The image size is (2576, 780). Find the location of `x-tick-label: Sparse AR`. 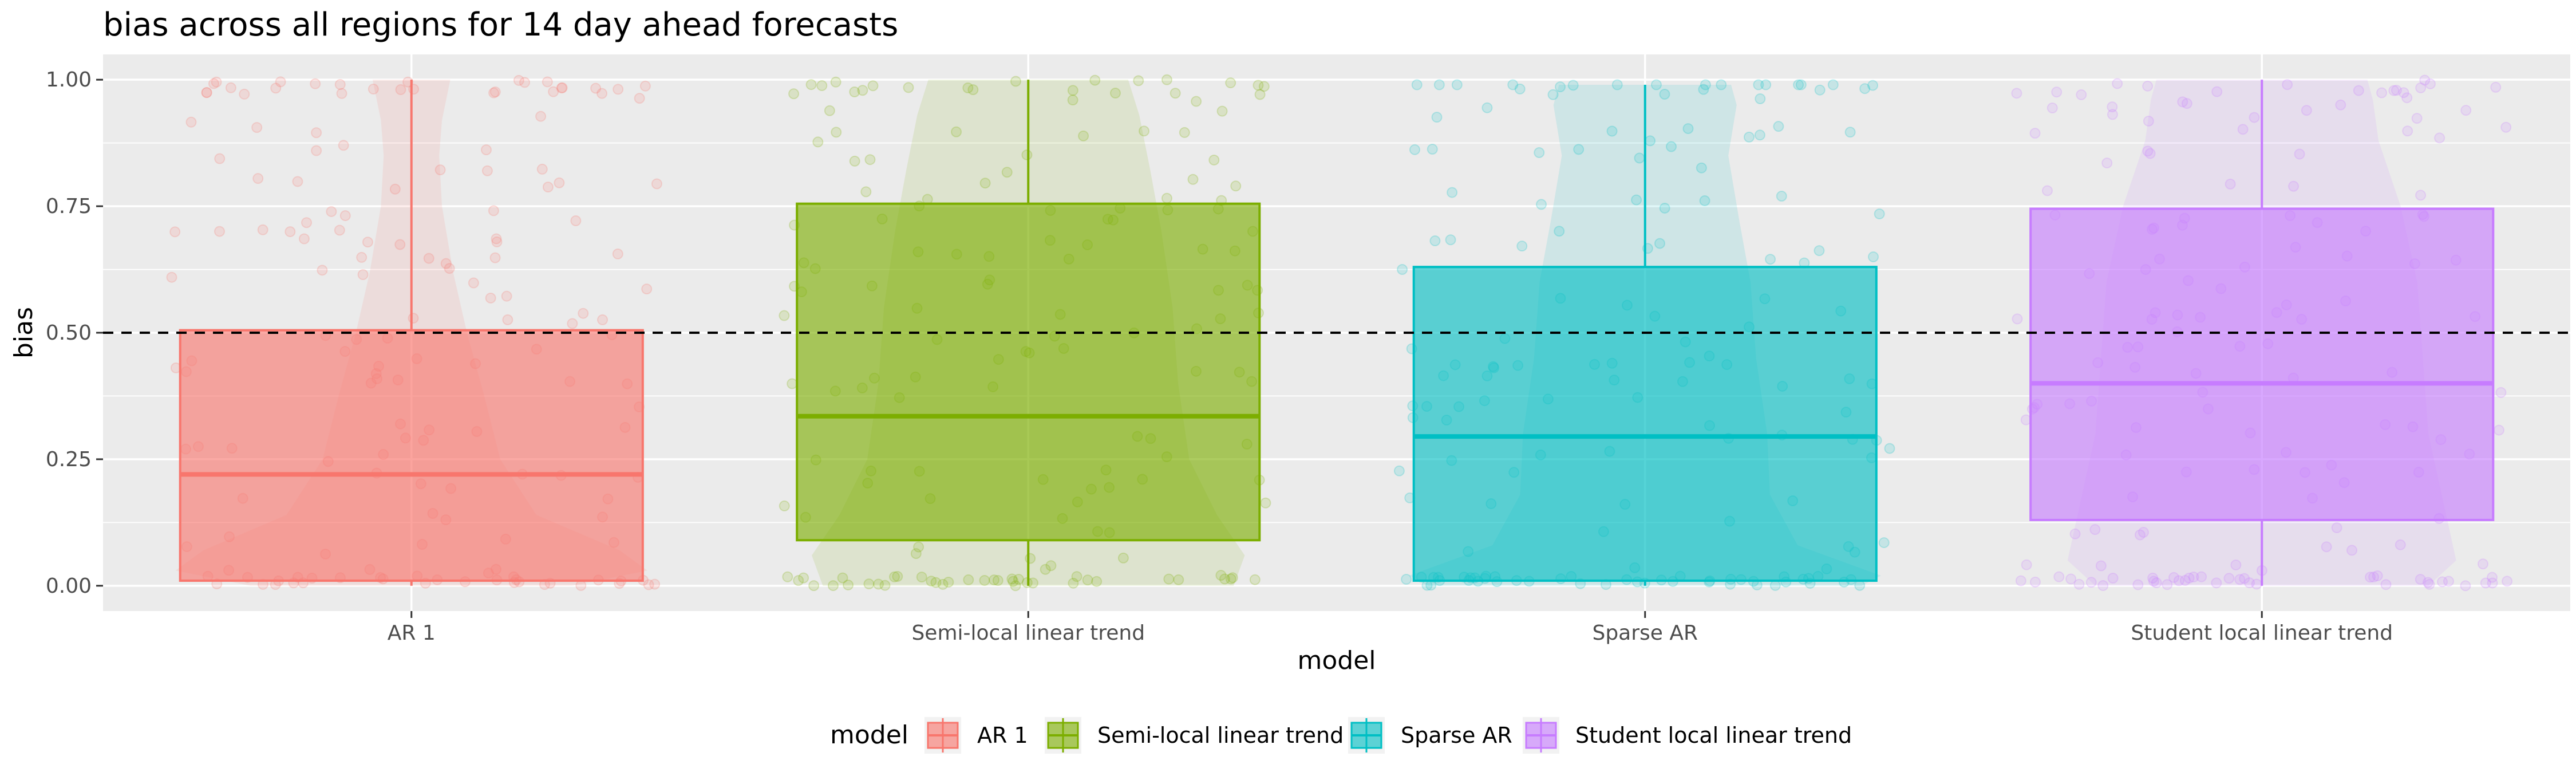

x-tick-label: Sparse AR is located at coordinates (1645, 633).